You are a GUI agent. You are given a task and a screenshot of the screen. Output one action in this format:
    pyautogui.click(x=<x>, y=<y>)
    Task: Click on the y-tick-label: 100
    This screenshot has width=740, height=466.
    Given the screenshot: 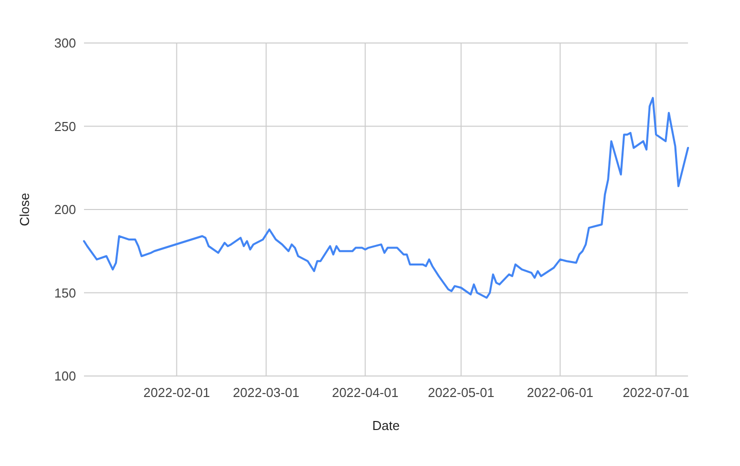 What is the action you would take?
    pyautogui.click(x=65, y=376)
    